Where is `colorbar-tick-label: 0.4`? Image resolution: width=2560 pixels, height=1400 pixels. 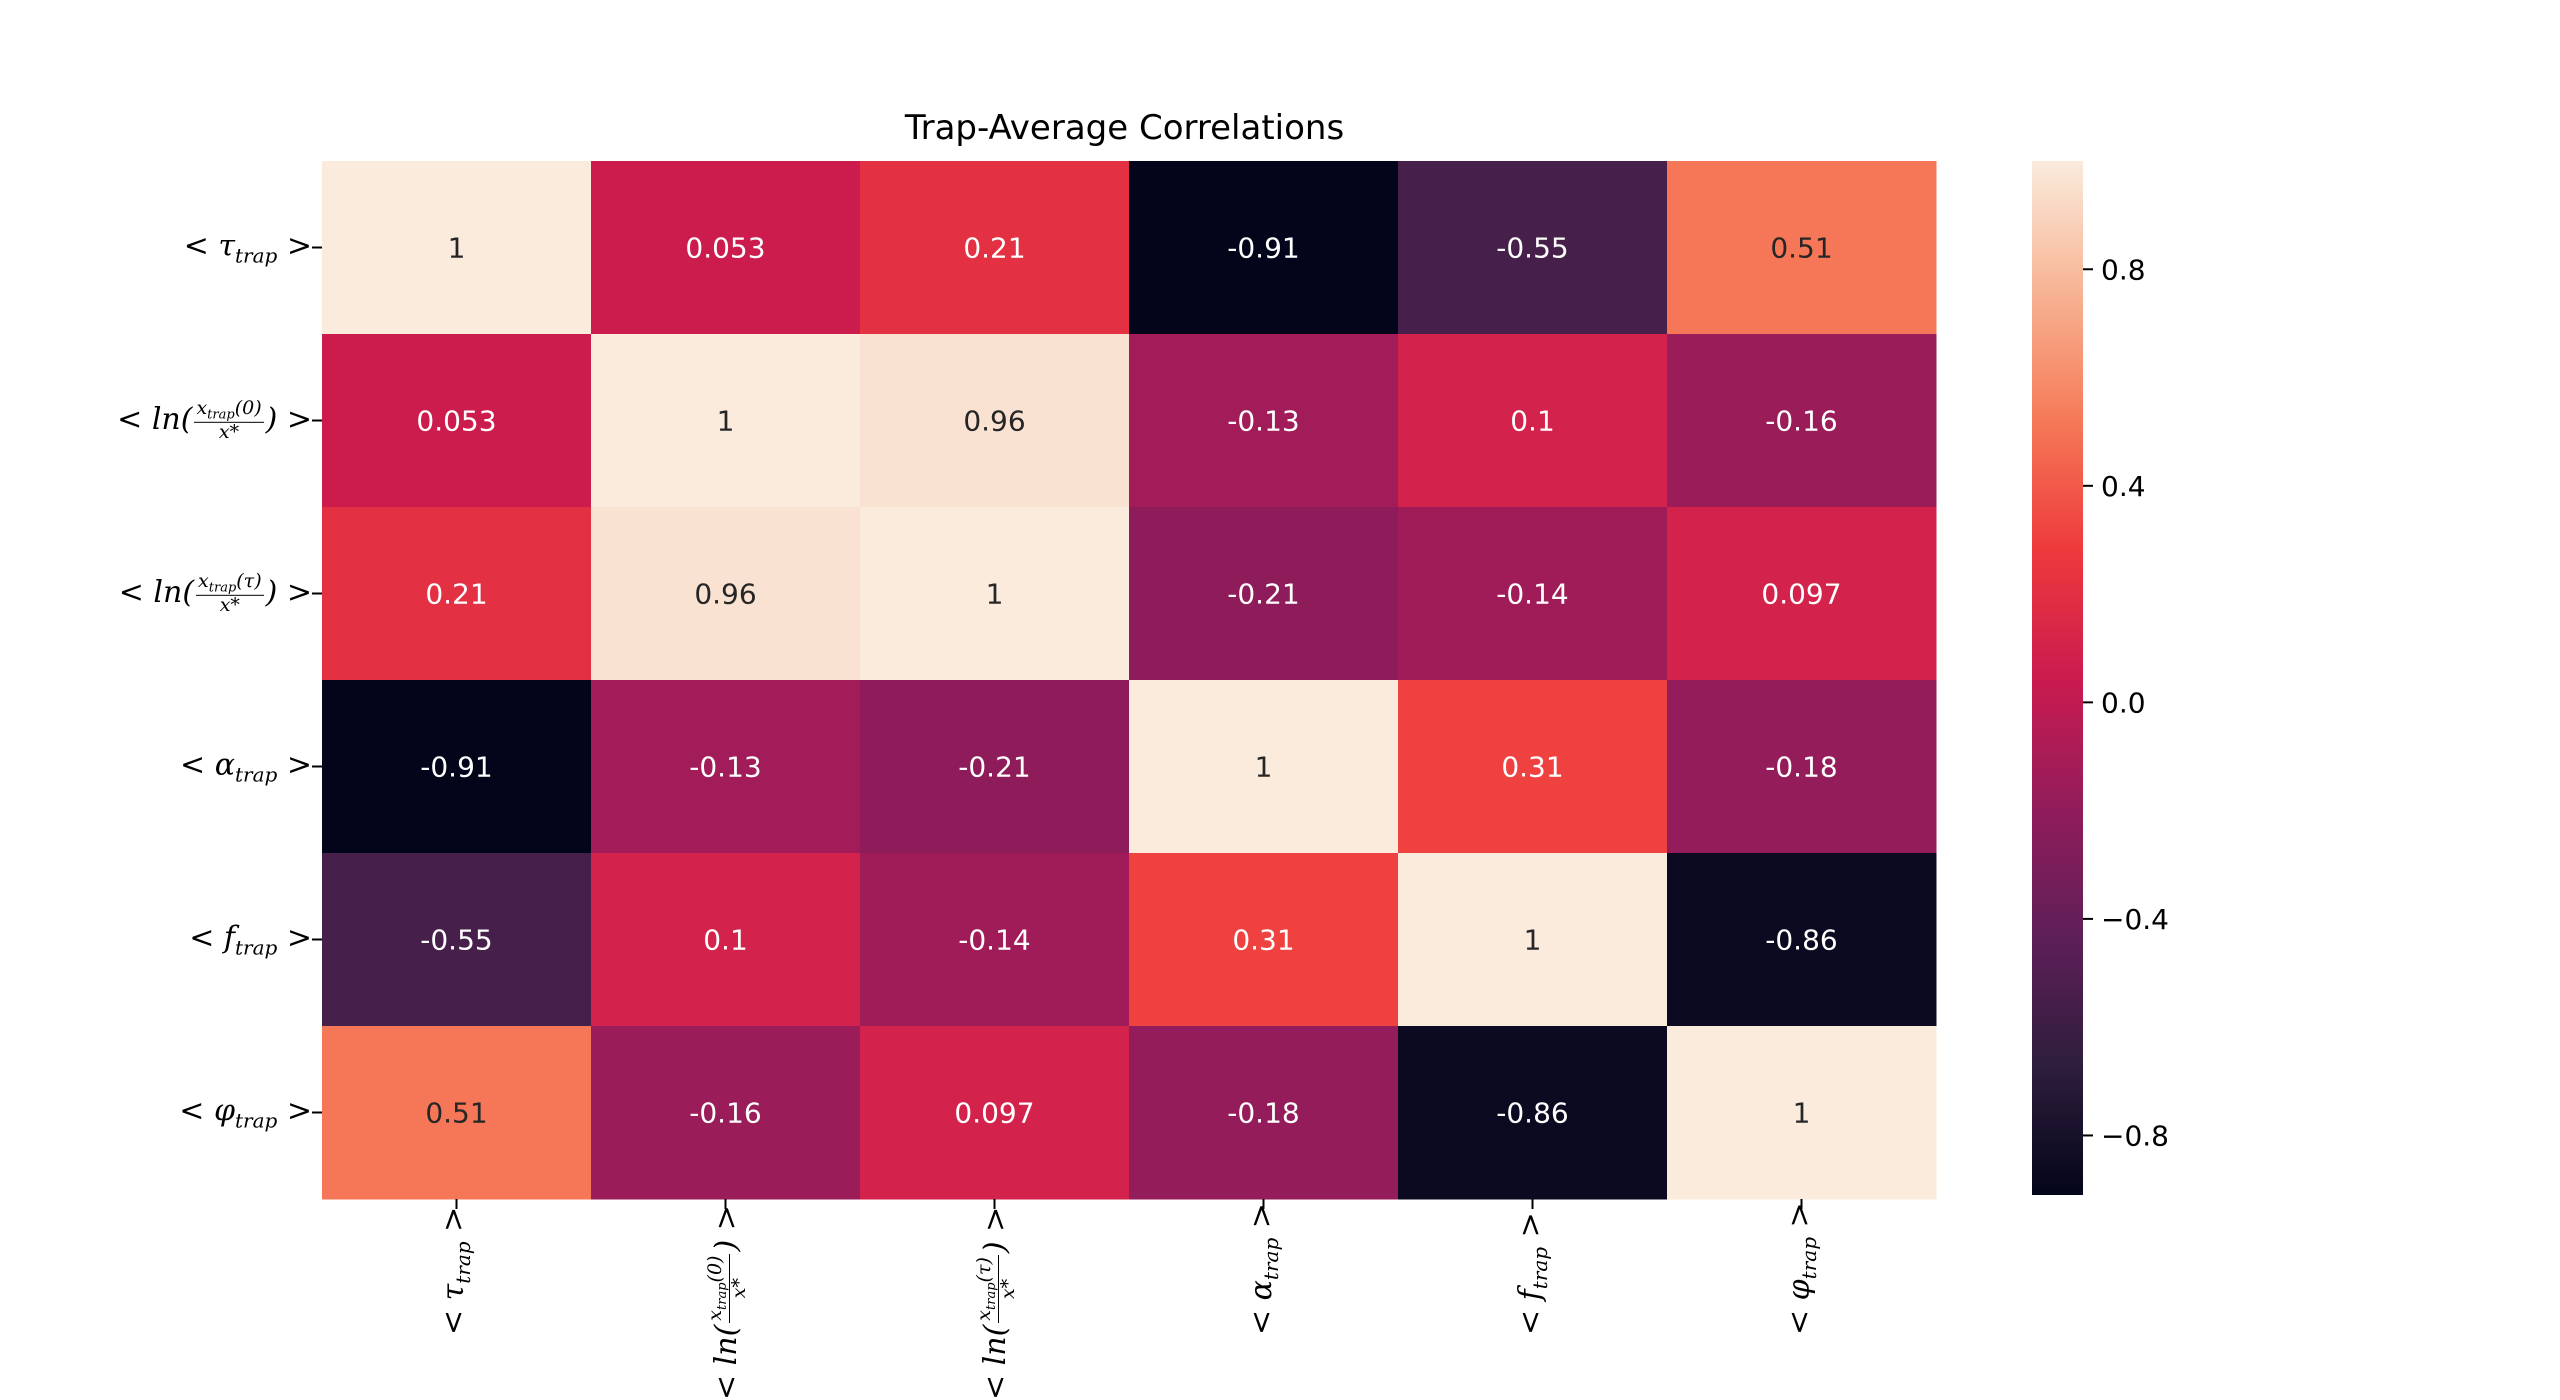 colorbar-tick-label: 0.4 is located at coordinates (2123, 486).